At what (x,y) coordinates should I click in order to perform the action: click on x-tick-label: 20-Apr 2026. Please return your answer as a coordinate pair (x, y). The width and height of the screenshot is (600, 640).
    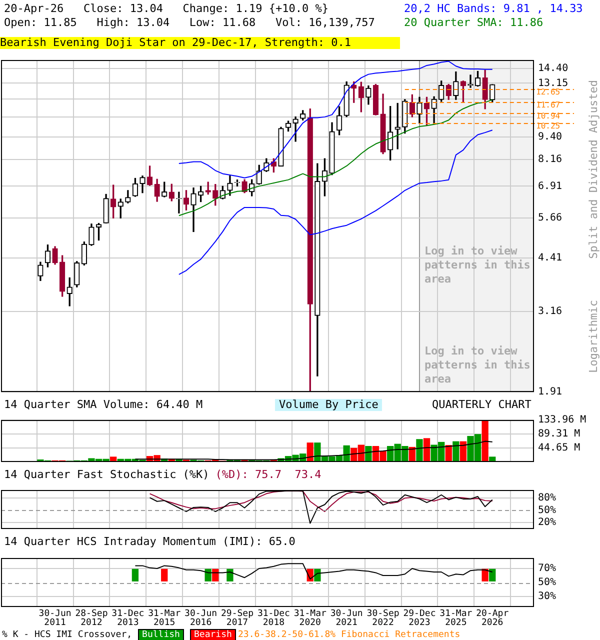
    Looking at the image, I should click on (493, 618).